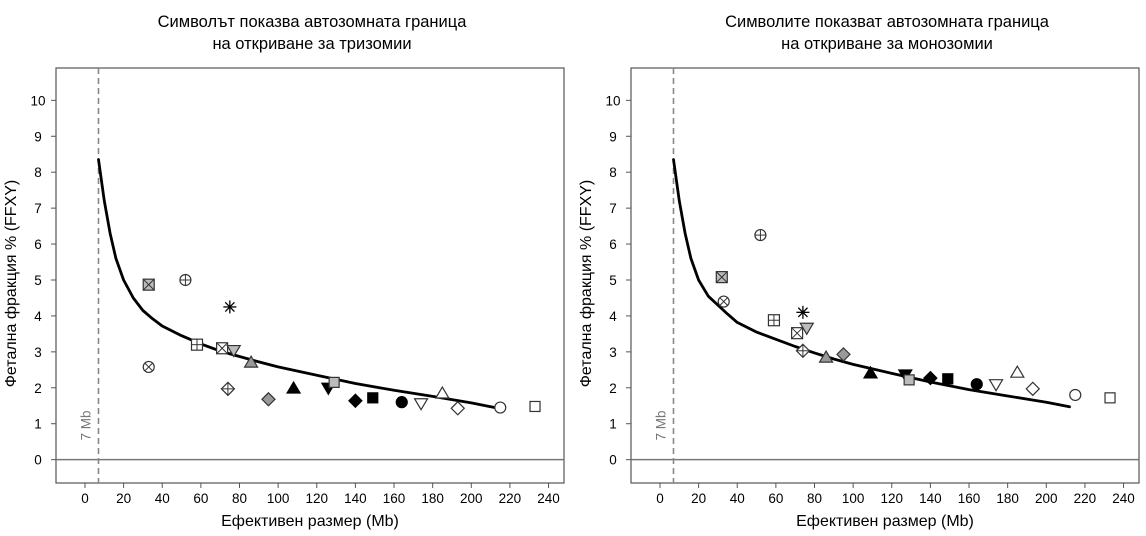 This screenshot has height=536, width=1146. What do you see at coordinates (311, 44) in the screenshot?
I see `chart-title-line: на откриване за тризомии` at bounding box center [311, 44].